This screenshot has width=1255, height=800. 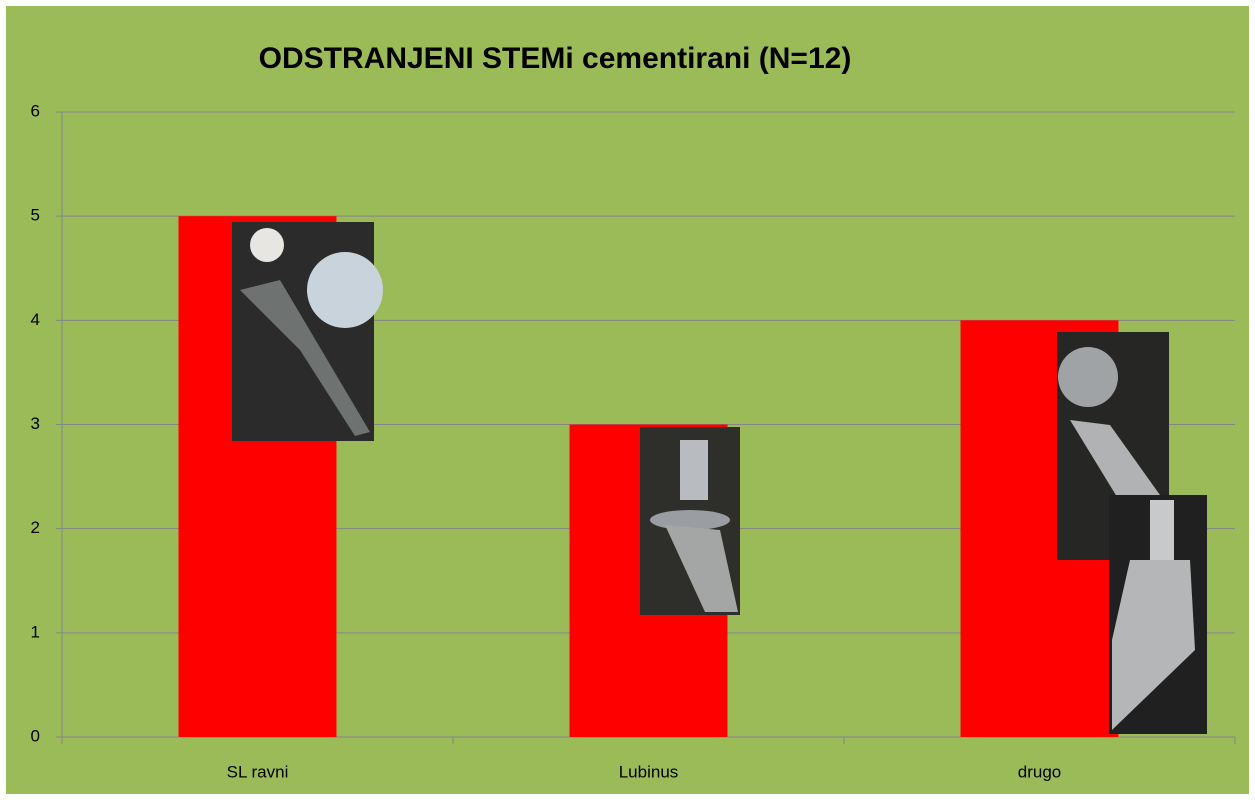 What do you see at coordinates (307, 331) in the screenshot?
I see `photo-sl-ravni` at bounding box center [307, 331].